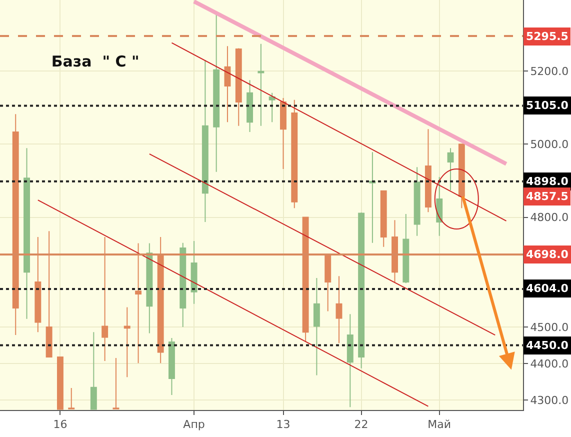  Describe the element at coordinates (547, 288) in the screenshot. I see `ref-line-label: 4604.0` at that location.